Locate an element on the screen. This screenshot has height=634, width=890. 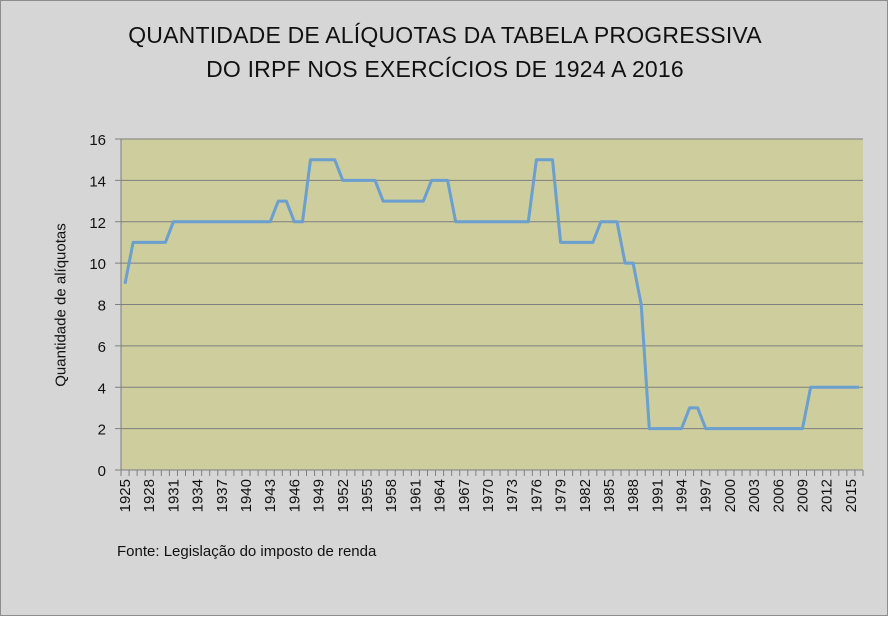
x-tick-label: 2015 is located at coordinates (851, 495).